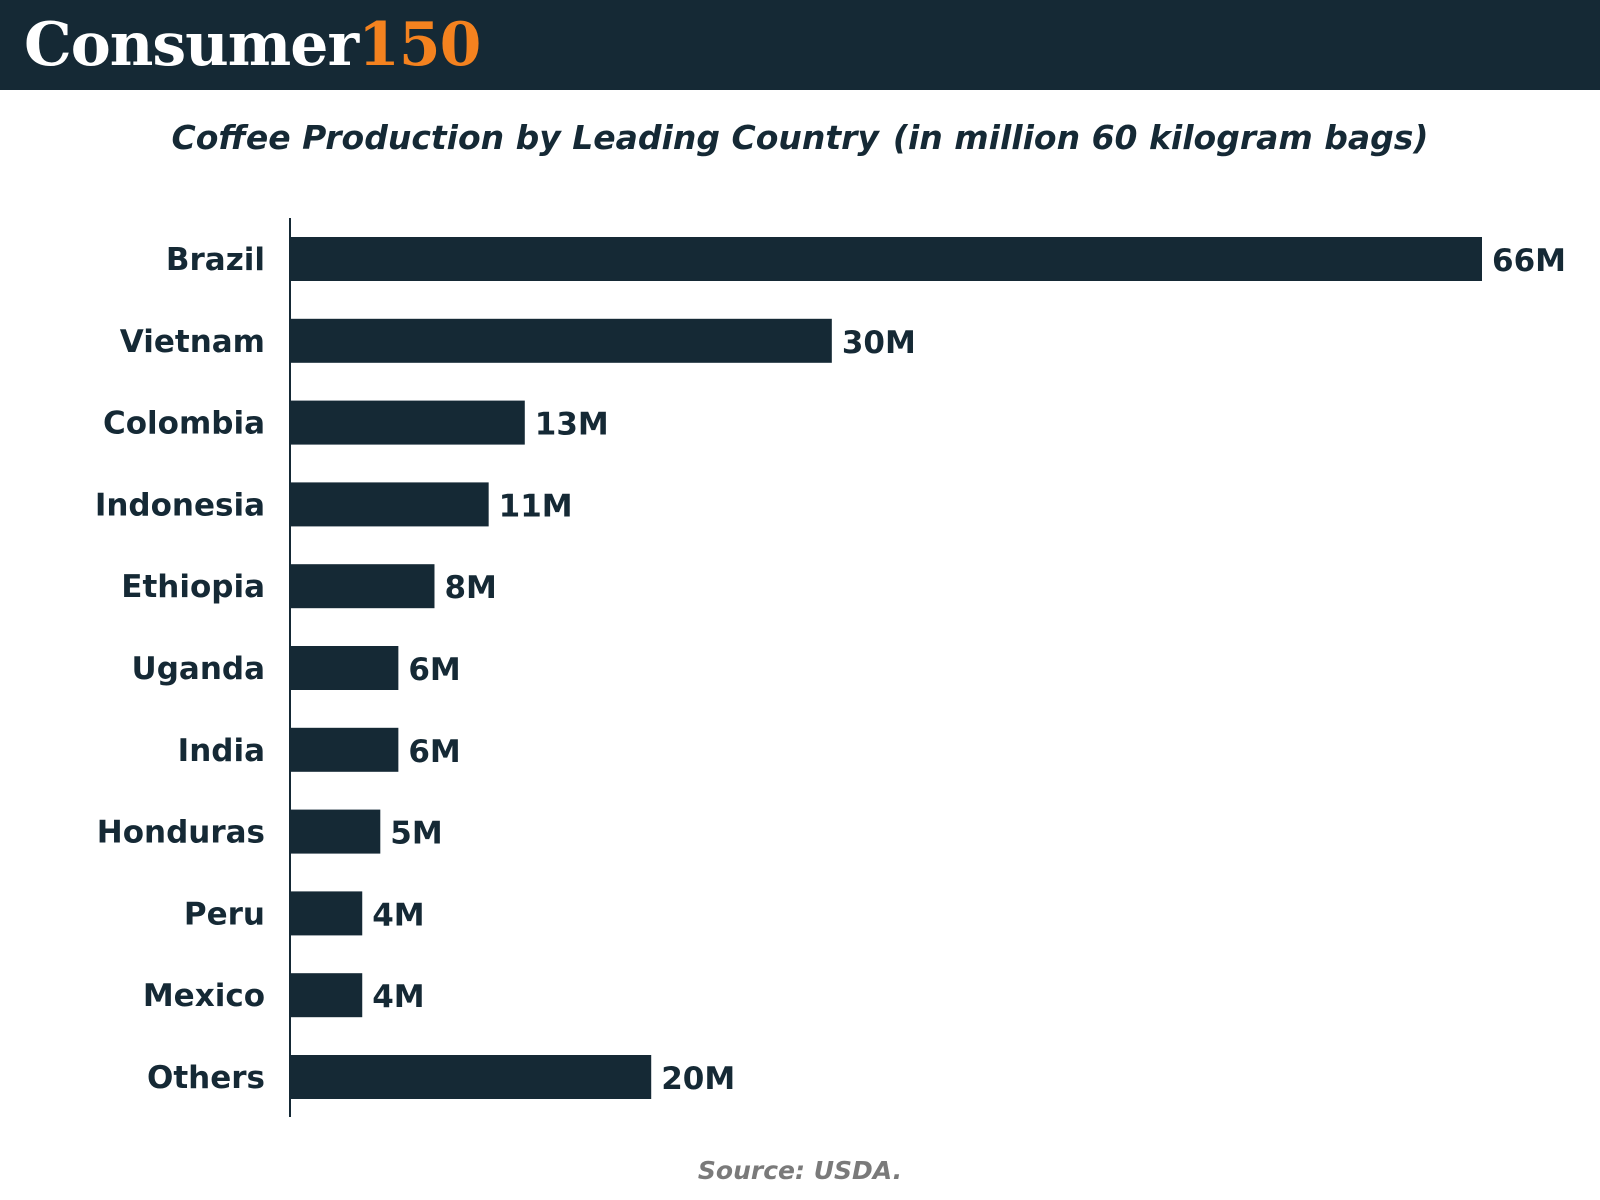 This screenshot has height=1200, width=1600. I want to click on value-label-uganda: 6M, so click(434, 670).